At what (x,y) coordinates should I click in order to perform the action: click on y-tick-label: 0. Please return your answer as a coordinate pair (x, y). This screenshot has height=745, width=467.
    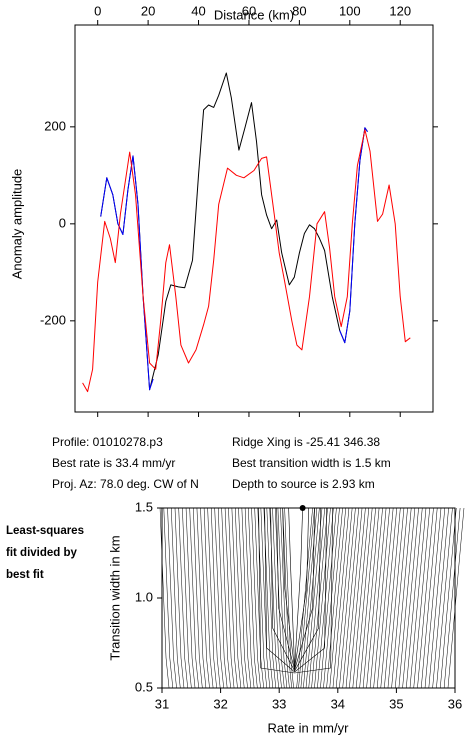
    Looking at the image, I should click on (62, 222).